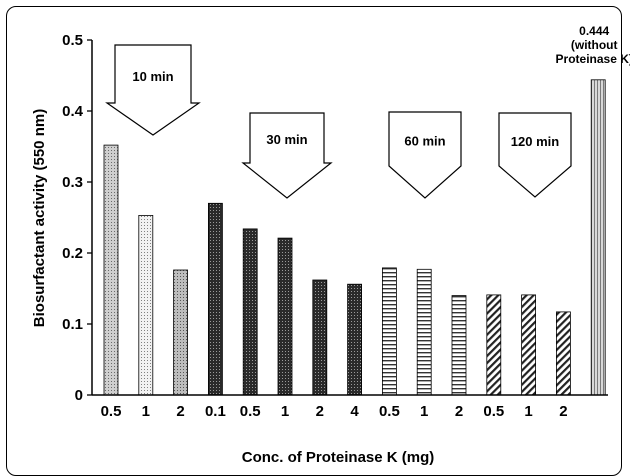  I want to click on time-arrow-label: 60 min, so click(424, 140).